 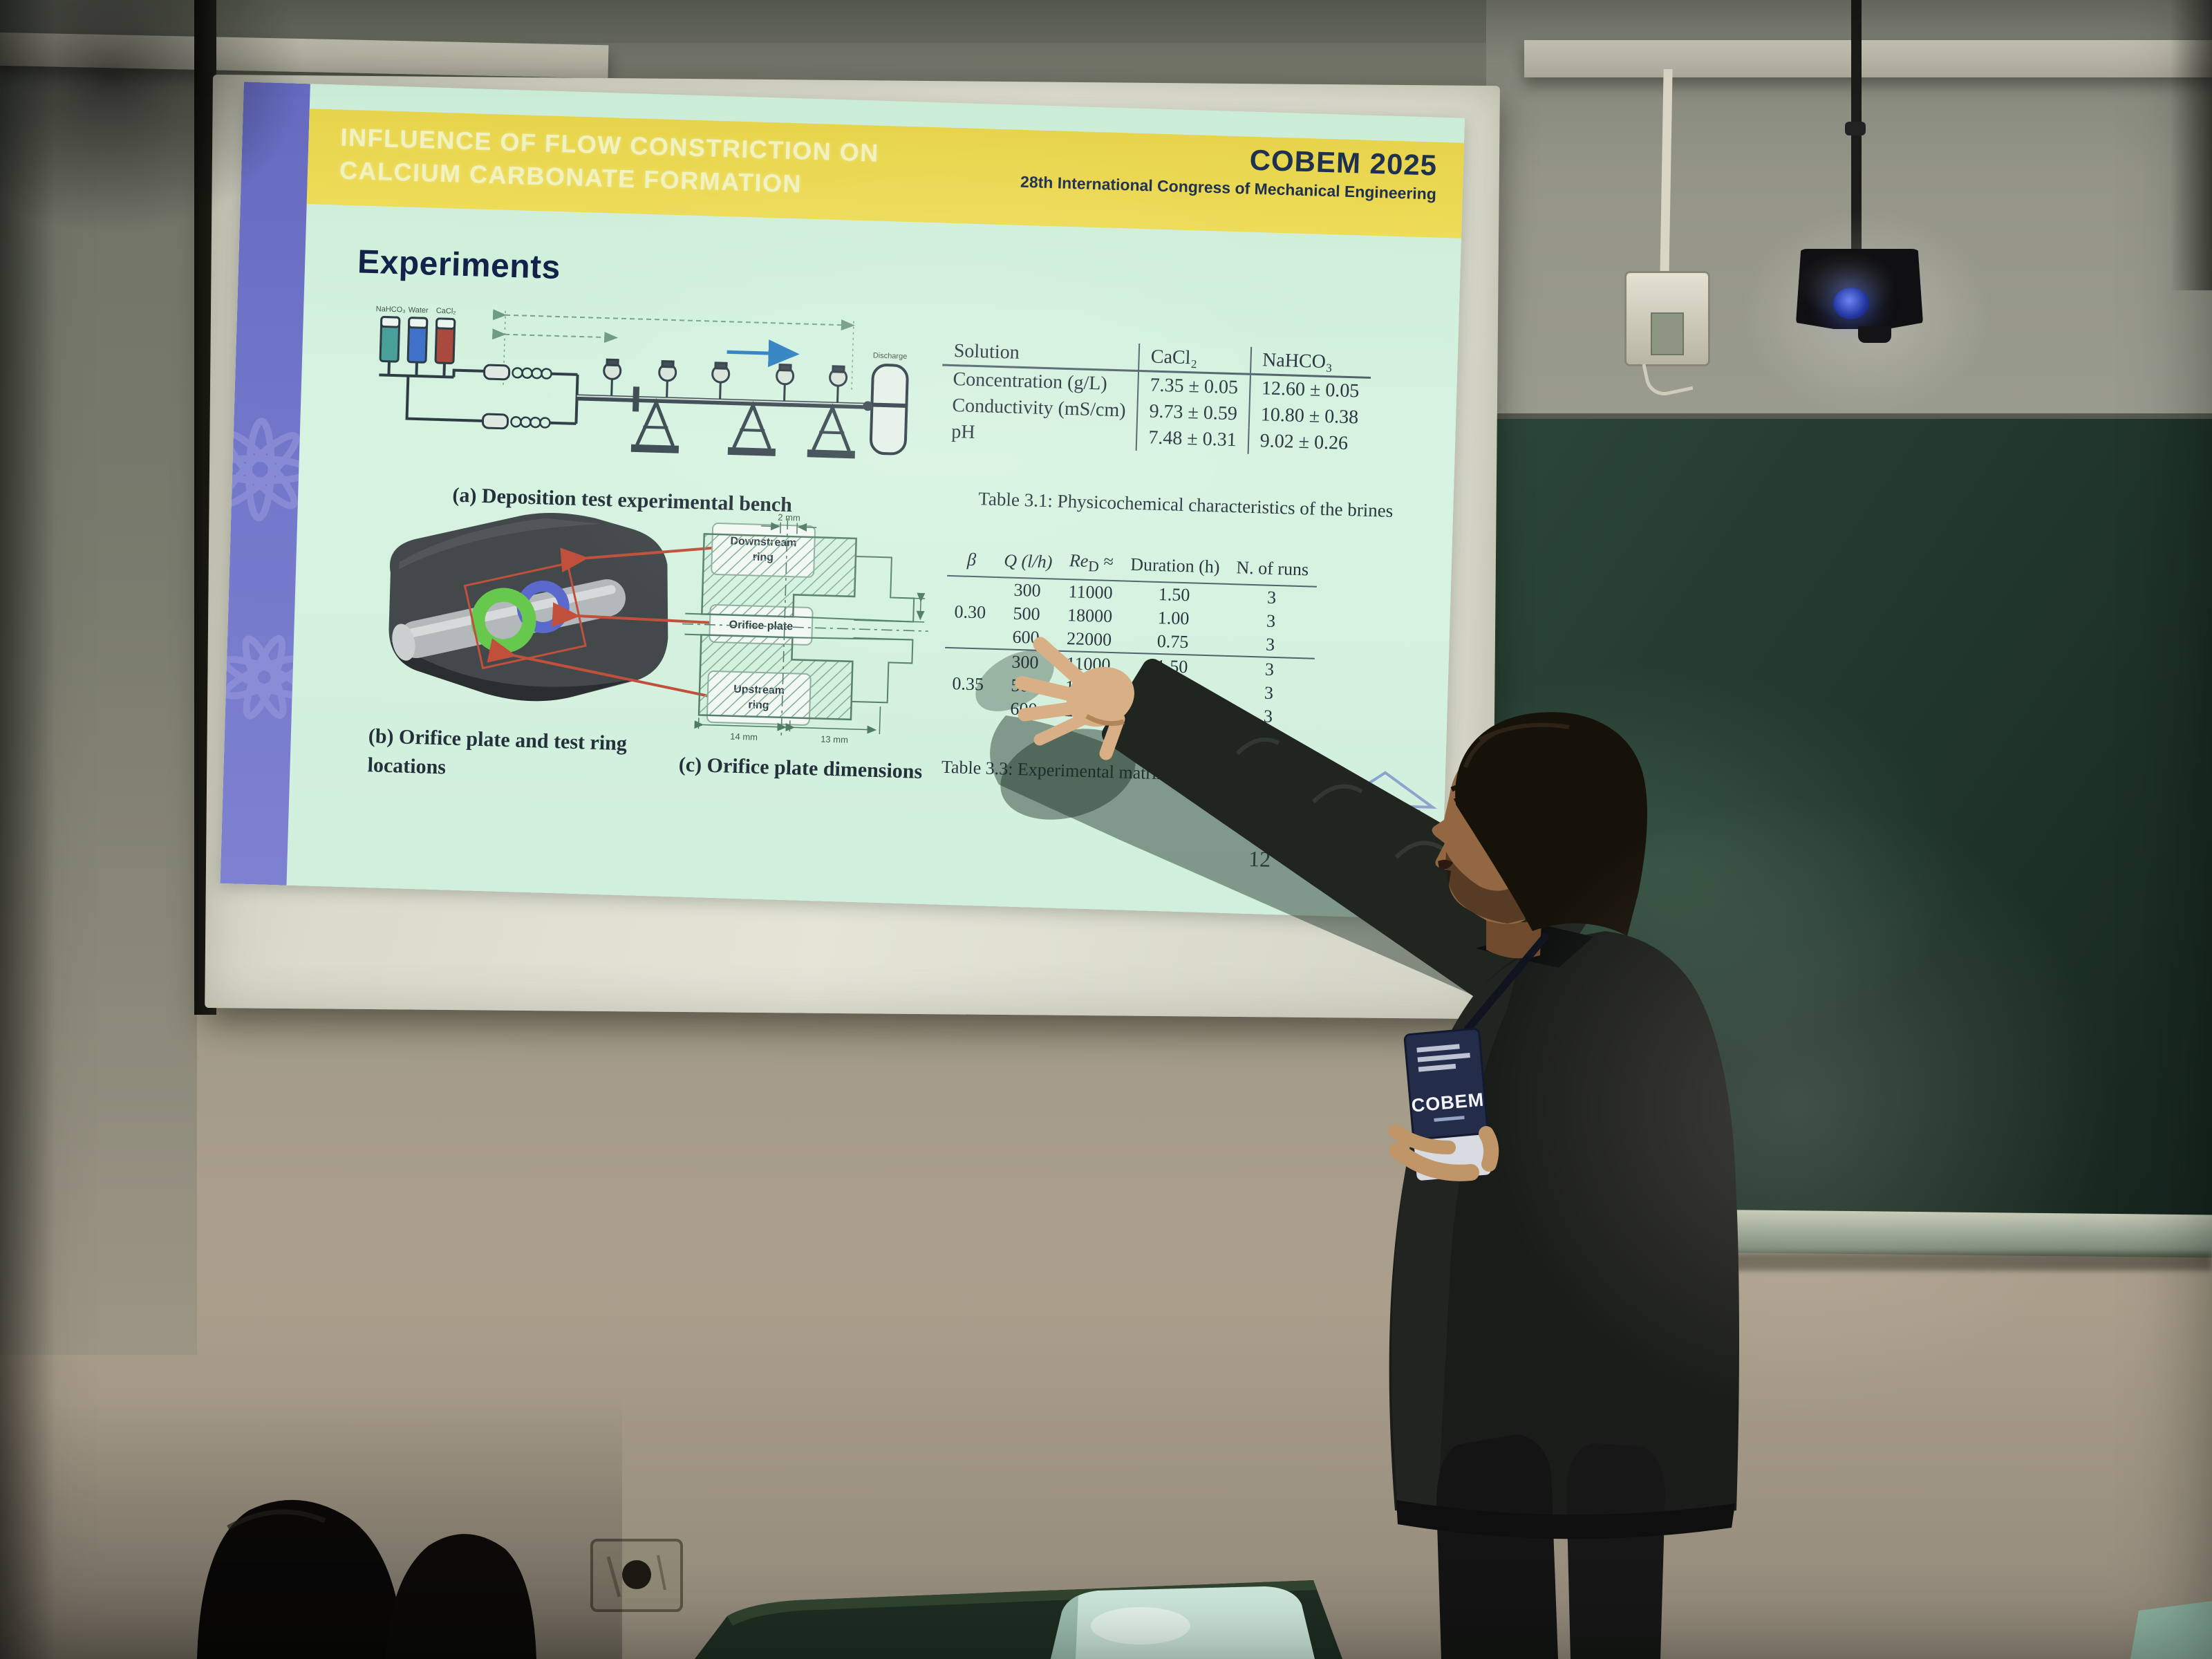 I want to click on discharge-label: Discharge, so click(x=890, y=357).